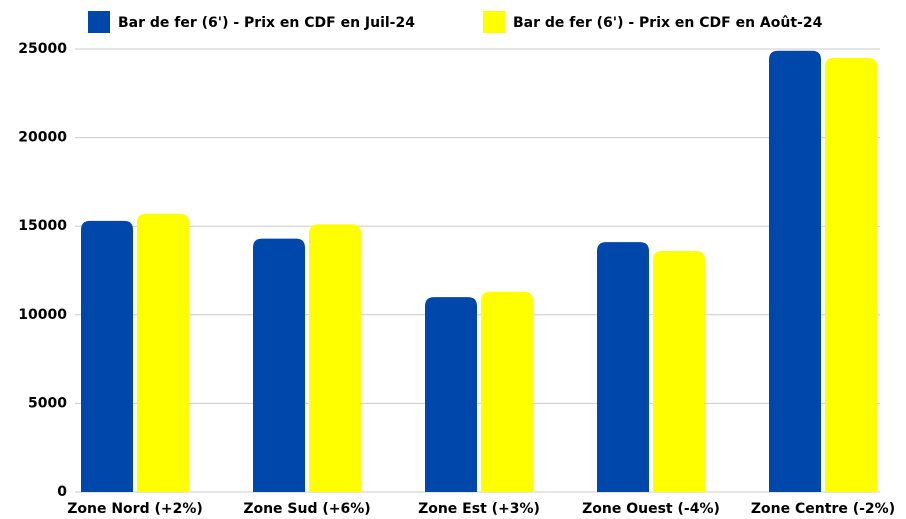 This screenshot has height=519, width=906. I want to click on x-tick-label: Zone Est (+3%), so click(479, 509).